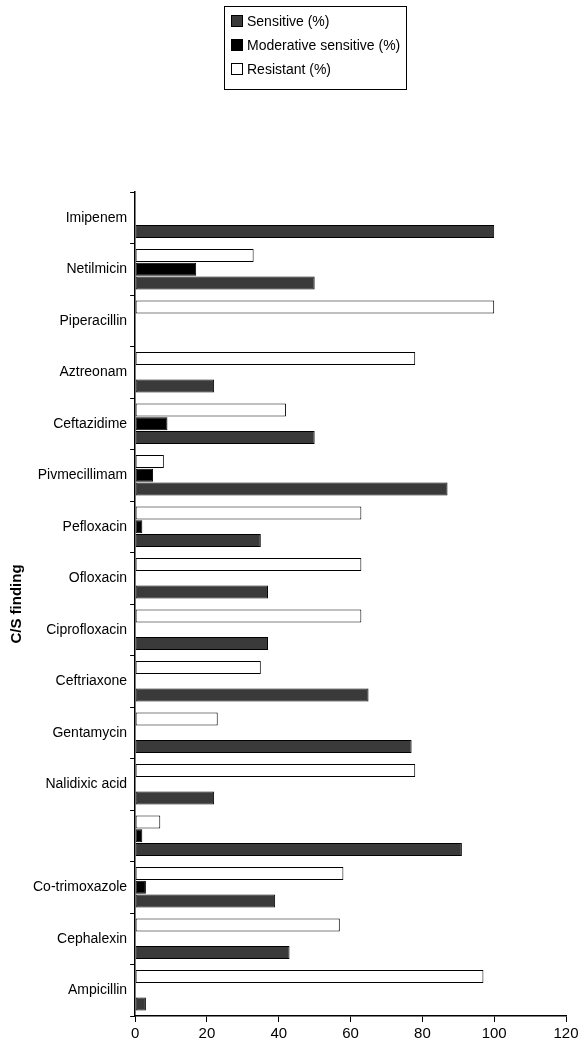  What do you see at coordinates (288, 21) in the screenshot?
I see `legend-label: Sensitive (%)` at bounding box center [288, 21].